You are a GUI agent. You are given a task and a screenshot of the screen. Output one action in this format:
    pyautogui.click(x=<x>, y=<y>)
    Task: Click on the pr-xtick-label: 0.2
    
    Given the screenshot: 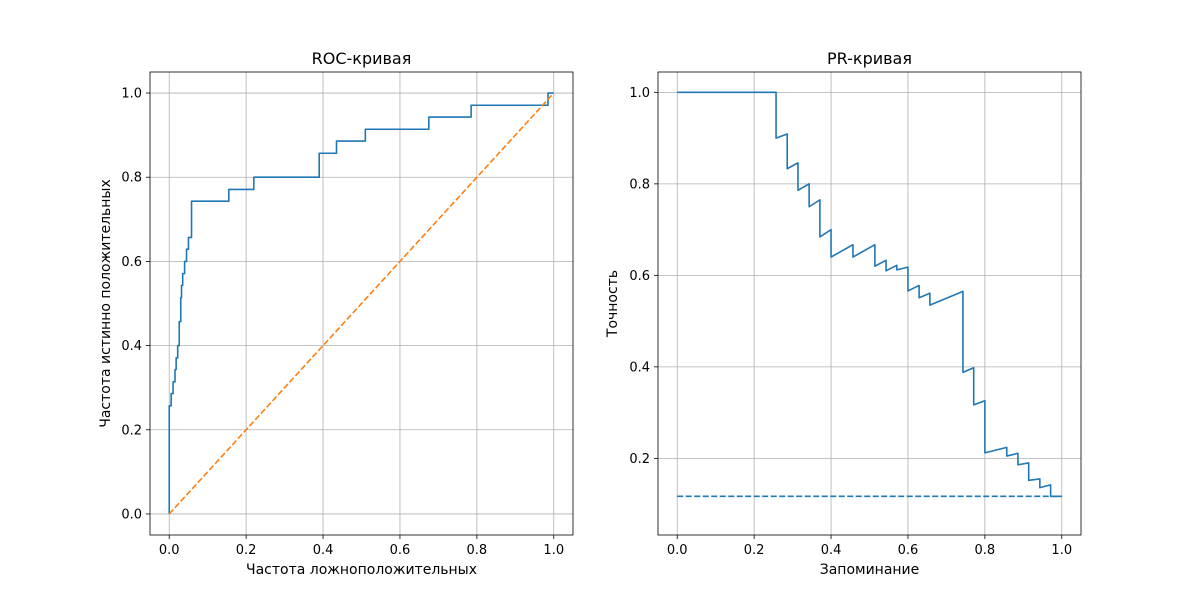 What is the action you would take?
    pyautogui.click(x=754, y=550)
    